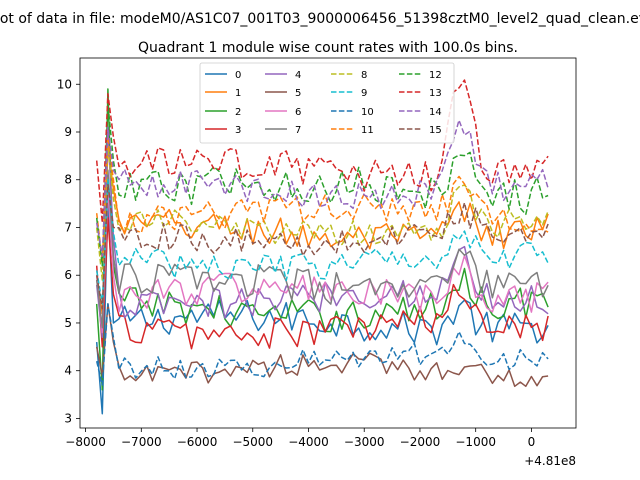  Describe the element at coordinates (298, 75) in the screenshot. I see `legend-label-4: 4` at that location.